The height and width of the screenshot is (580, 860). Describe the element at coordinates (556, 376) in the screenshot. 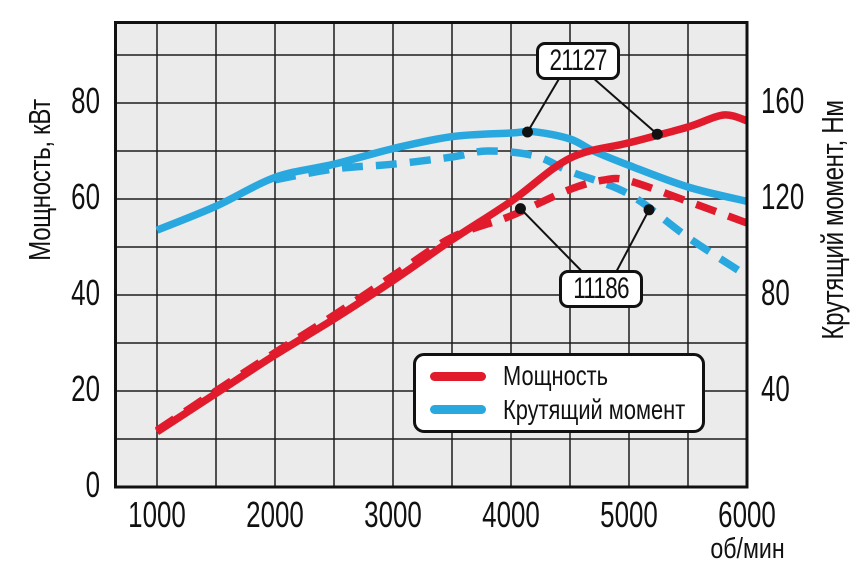

I see `legend-label-power: Мощность` at that location.